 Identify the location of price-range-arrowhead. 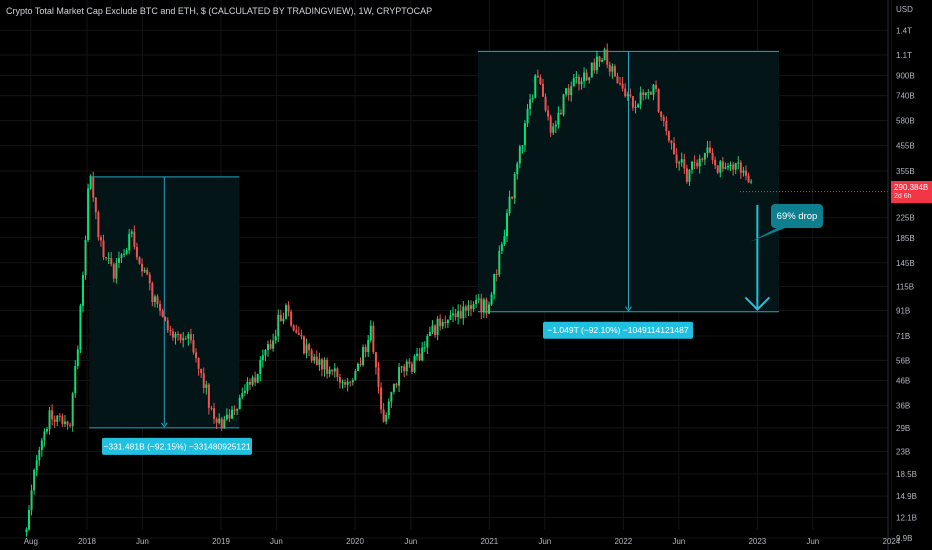
(164, 425).